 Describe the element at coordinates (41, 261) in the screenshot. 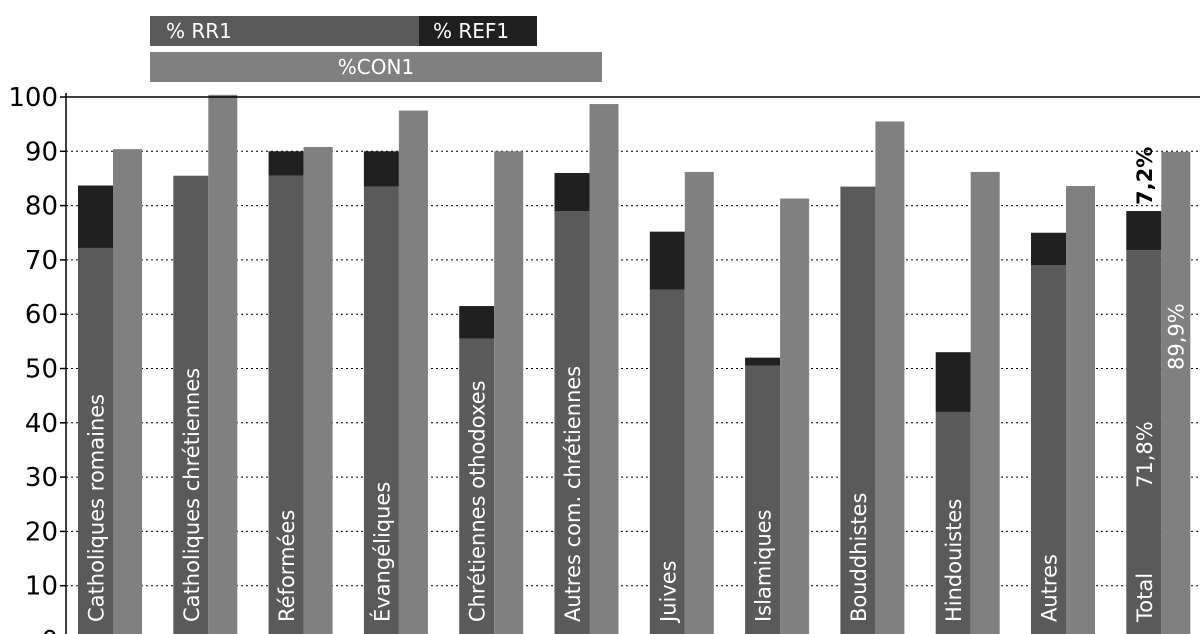

I see `y-tick-label-70: 70` at that location.